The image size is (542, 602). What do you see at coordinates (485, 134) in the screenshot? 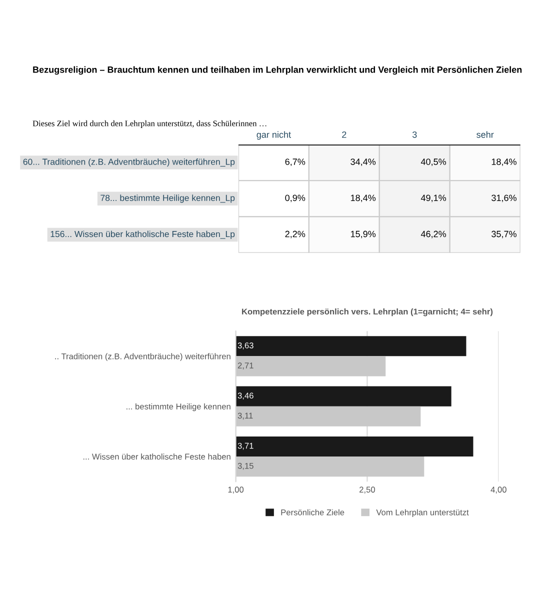
I see `x-tick-label: sehr` at bounding box center [485, 134].